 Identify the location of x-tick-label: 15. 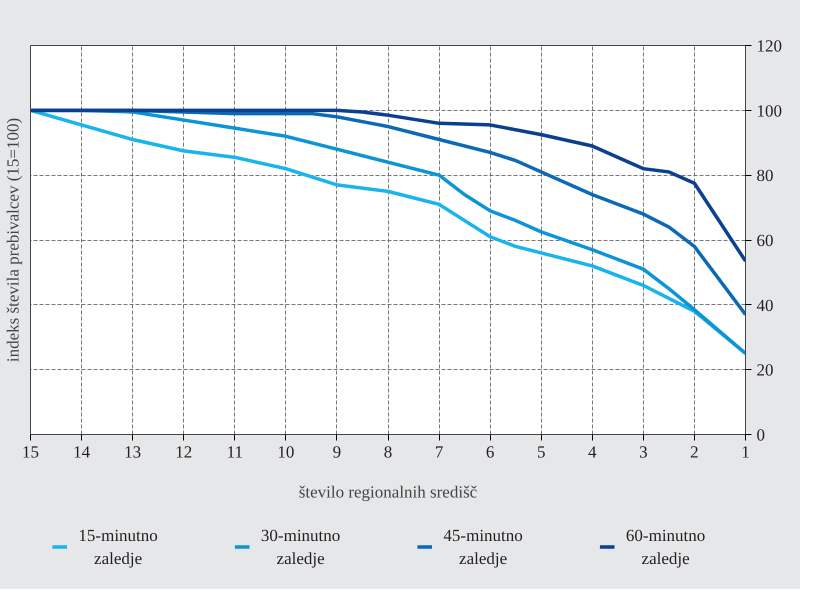
(30, 452).